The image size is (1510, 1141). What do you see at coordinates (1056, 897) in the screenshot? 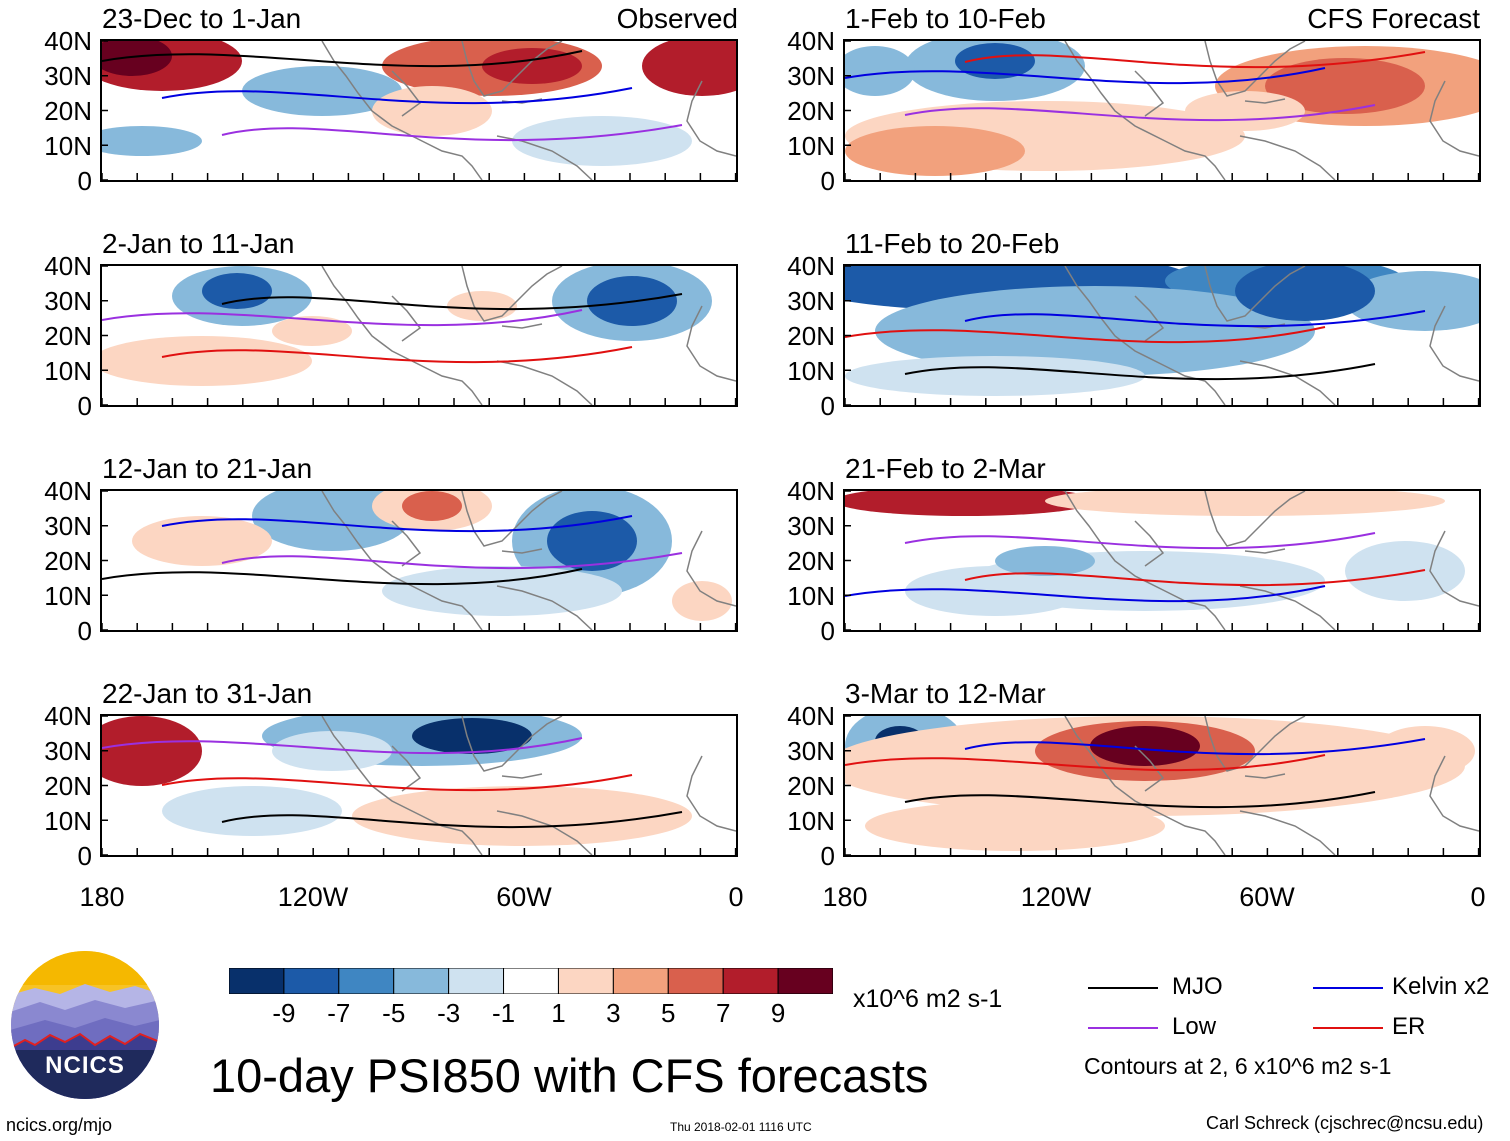
I see `lon-tick-label: 120W` at bounding box center [1056, 897].